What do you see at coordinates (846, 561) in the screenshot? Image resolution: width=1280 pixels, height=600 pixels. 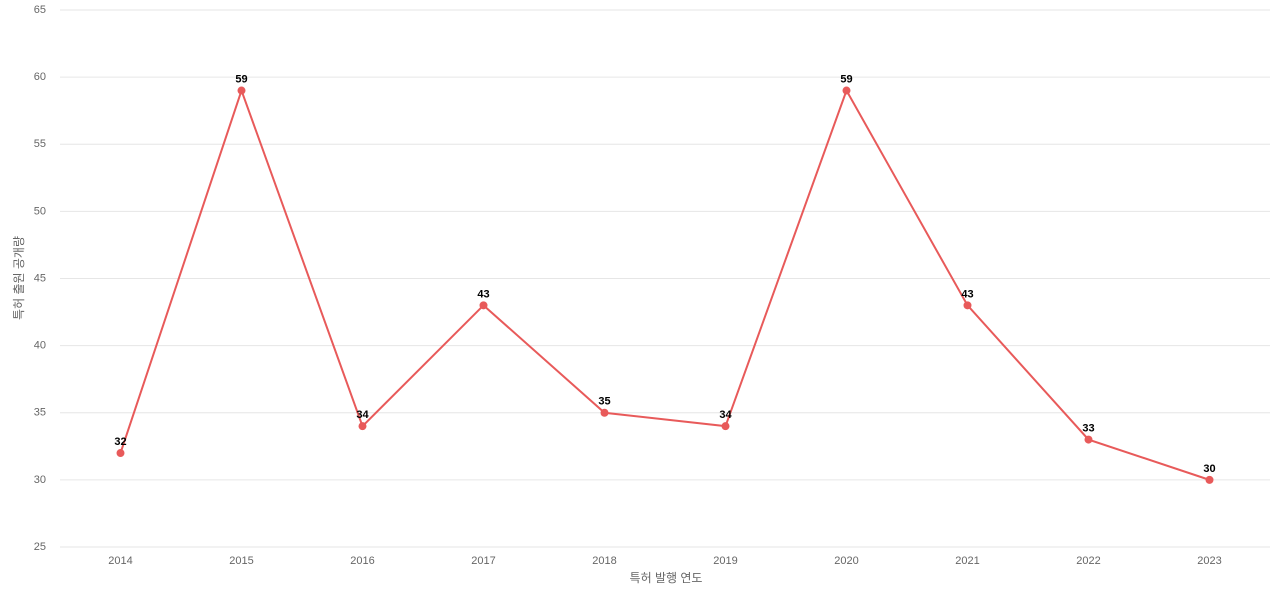 I see `x-tick-label: 2020` at bounding box center [846, 561].